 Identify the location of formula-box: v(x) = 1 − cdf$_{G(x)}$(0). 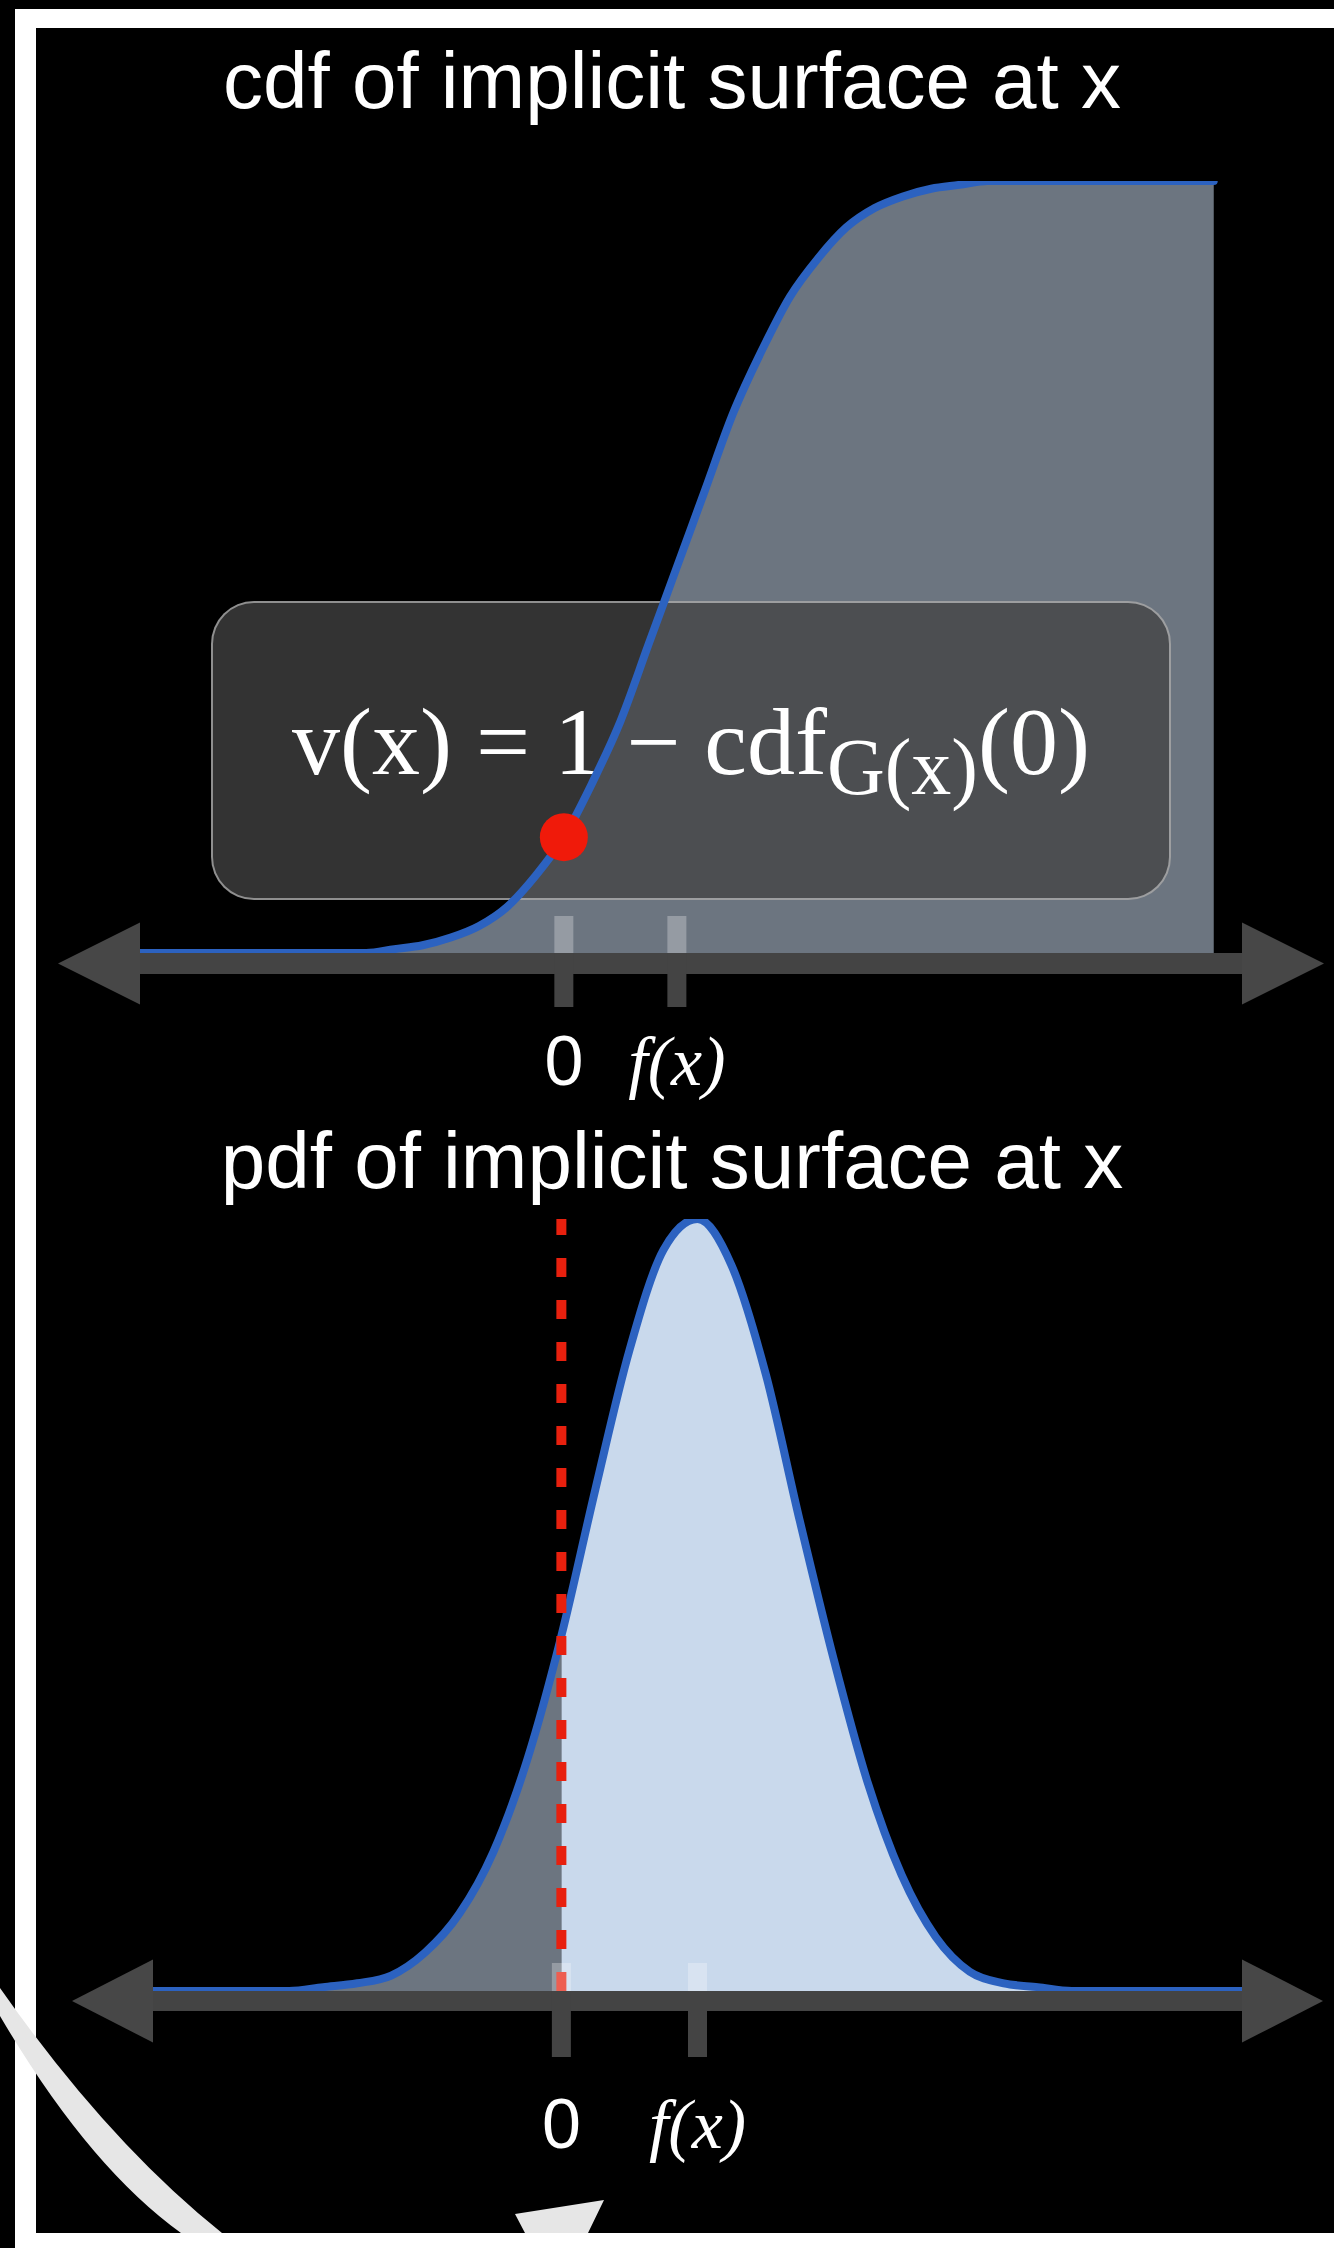
(691, 750).